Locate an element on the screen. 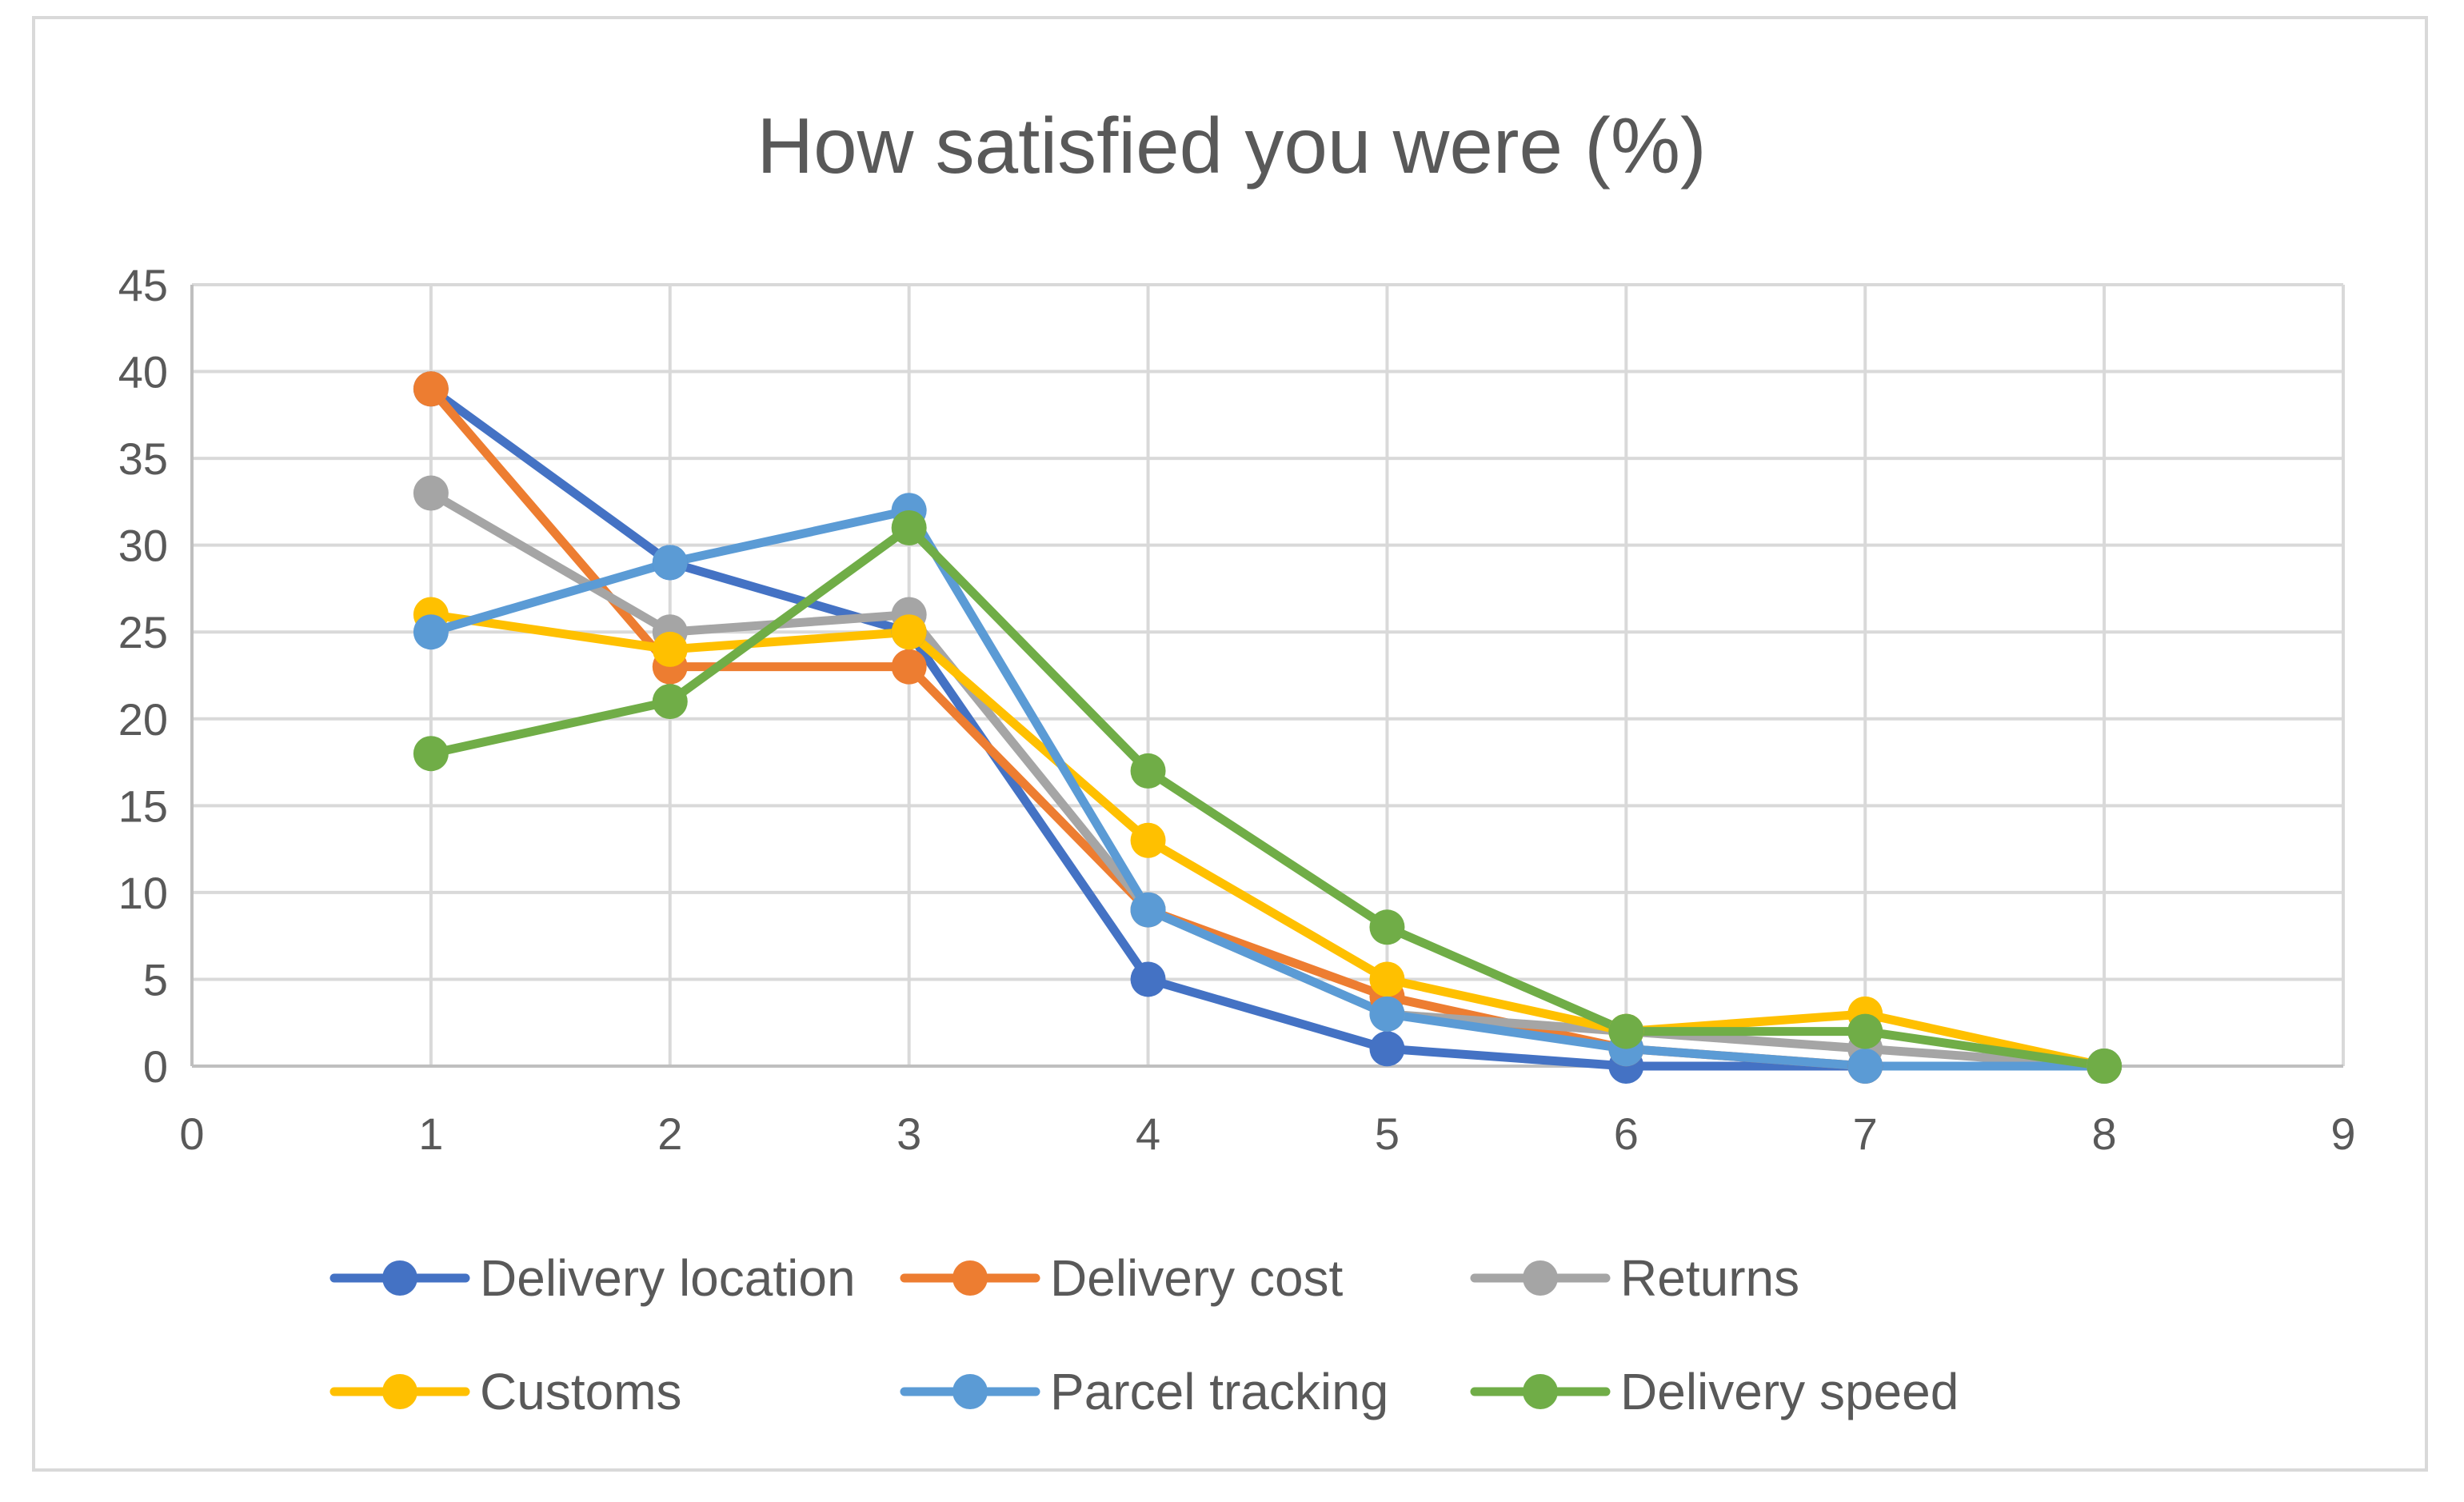 This screenshot has width=2464, height=1502. y-tick-label: 0 is located at coordinates (155, 1066).